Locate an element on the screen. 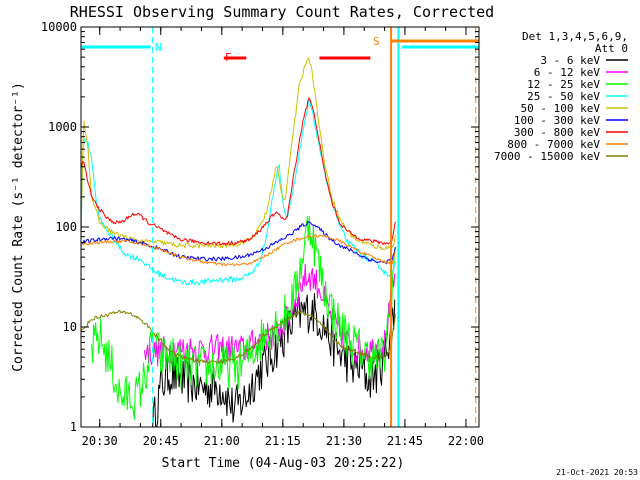 The image size is (640, 480). x-tick-label: 21:45 is located at coordinates (405, 441).